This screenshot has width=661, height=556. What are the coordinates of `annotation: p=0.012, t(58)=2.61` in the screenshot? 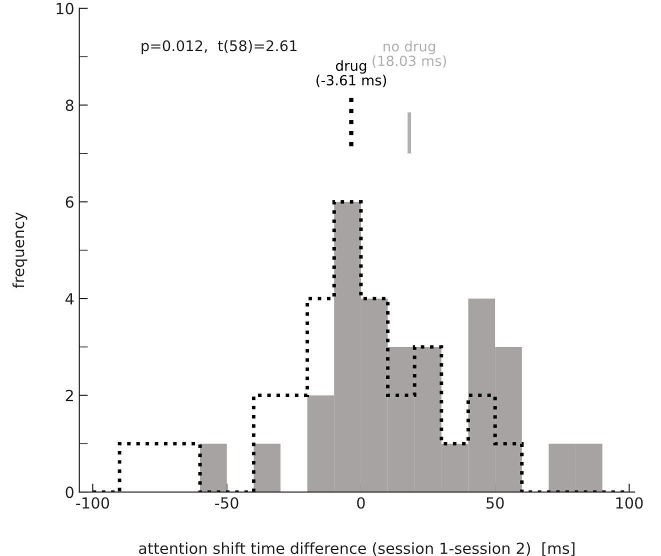 It's located at (219, 47).